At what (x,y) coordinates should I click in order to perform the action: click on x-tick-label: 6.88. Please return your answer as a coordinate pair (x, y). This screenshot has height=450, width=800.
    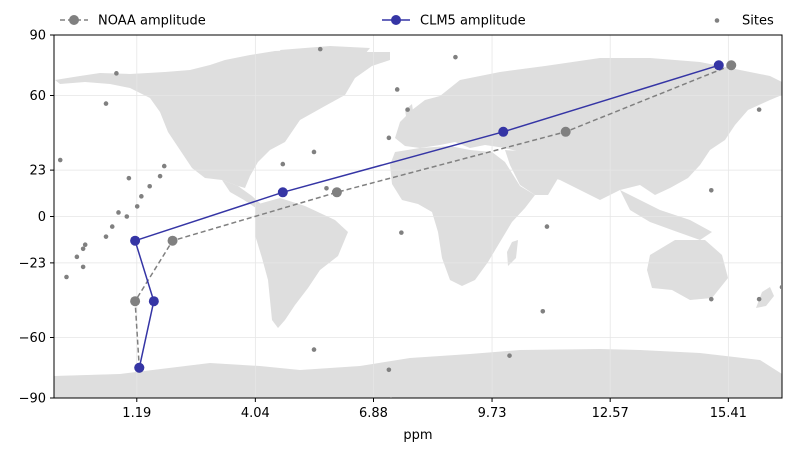
    Looking at the image, I should click on (373, 413).